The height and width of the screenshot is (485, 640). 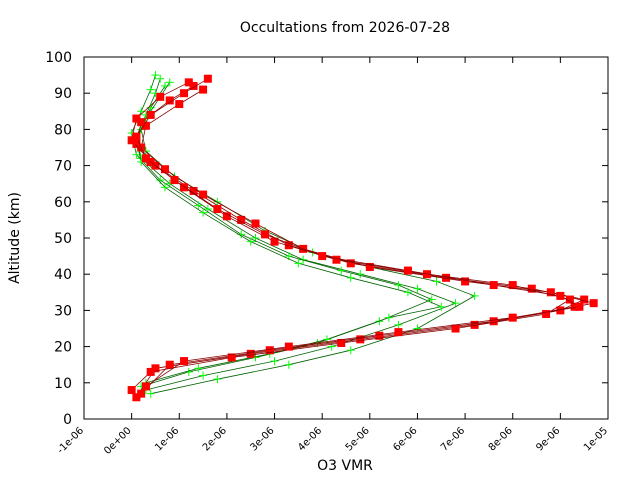 What do you see at coordinates (63, 94) in the screenshot?
I see `y-tick-label: 90` at bounding box center [63, 94].